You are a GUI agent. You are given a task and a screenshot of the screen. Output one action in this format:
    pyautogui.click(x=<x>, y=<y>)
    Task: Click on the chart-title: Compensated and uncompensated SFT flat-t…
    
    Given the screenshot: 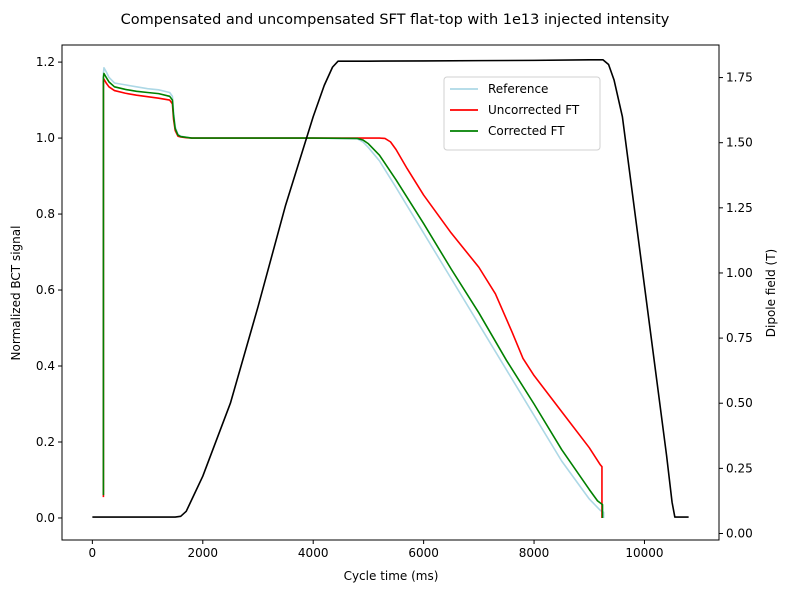 What is the action you would take?
    pyautogui.click(x=395, y=20)
    